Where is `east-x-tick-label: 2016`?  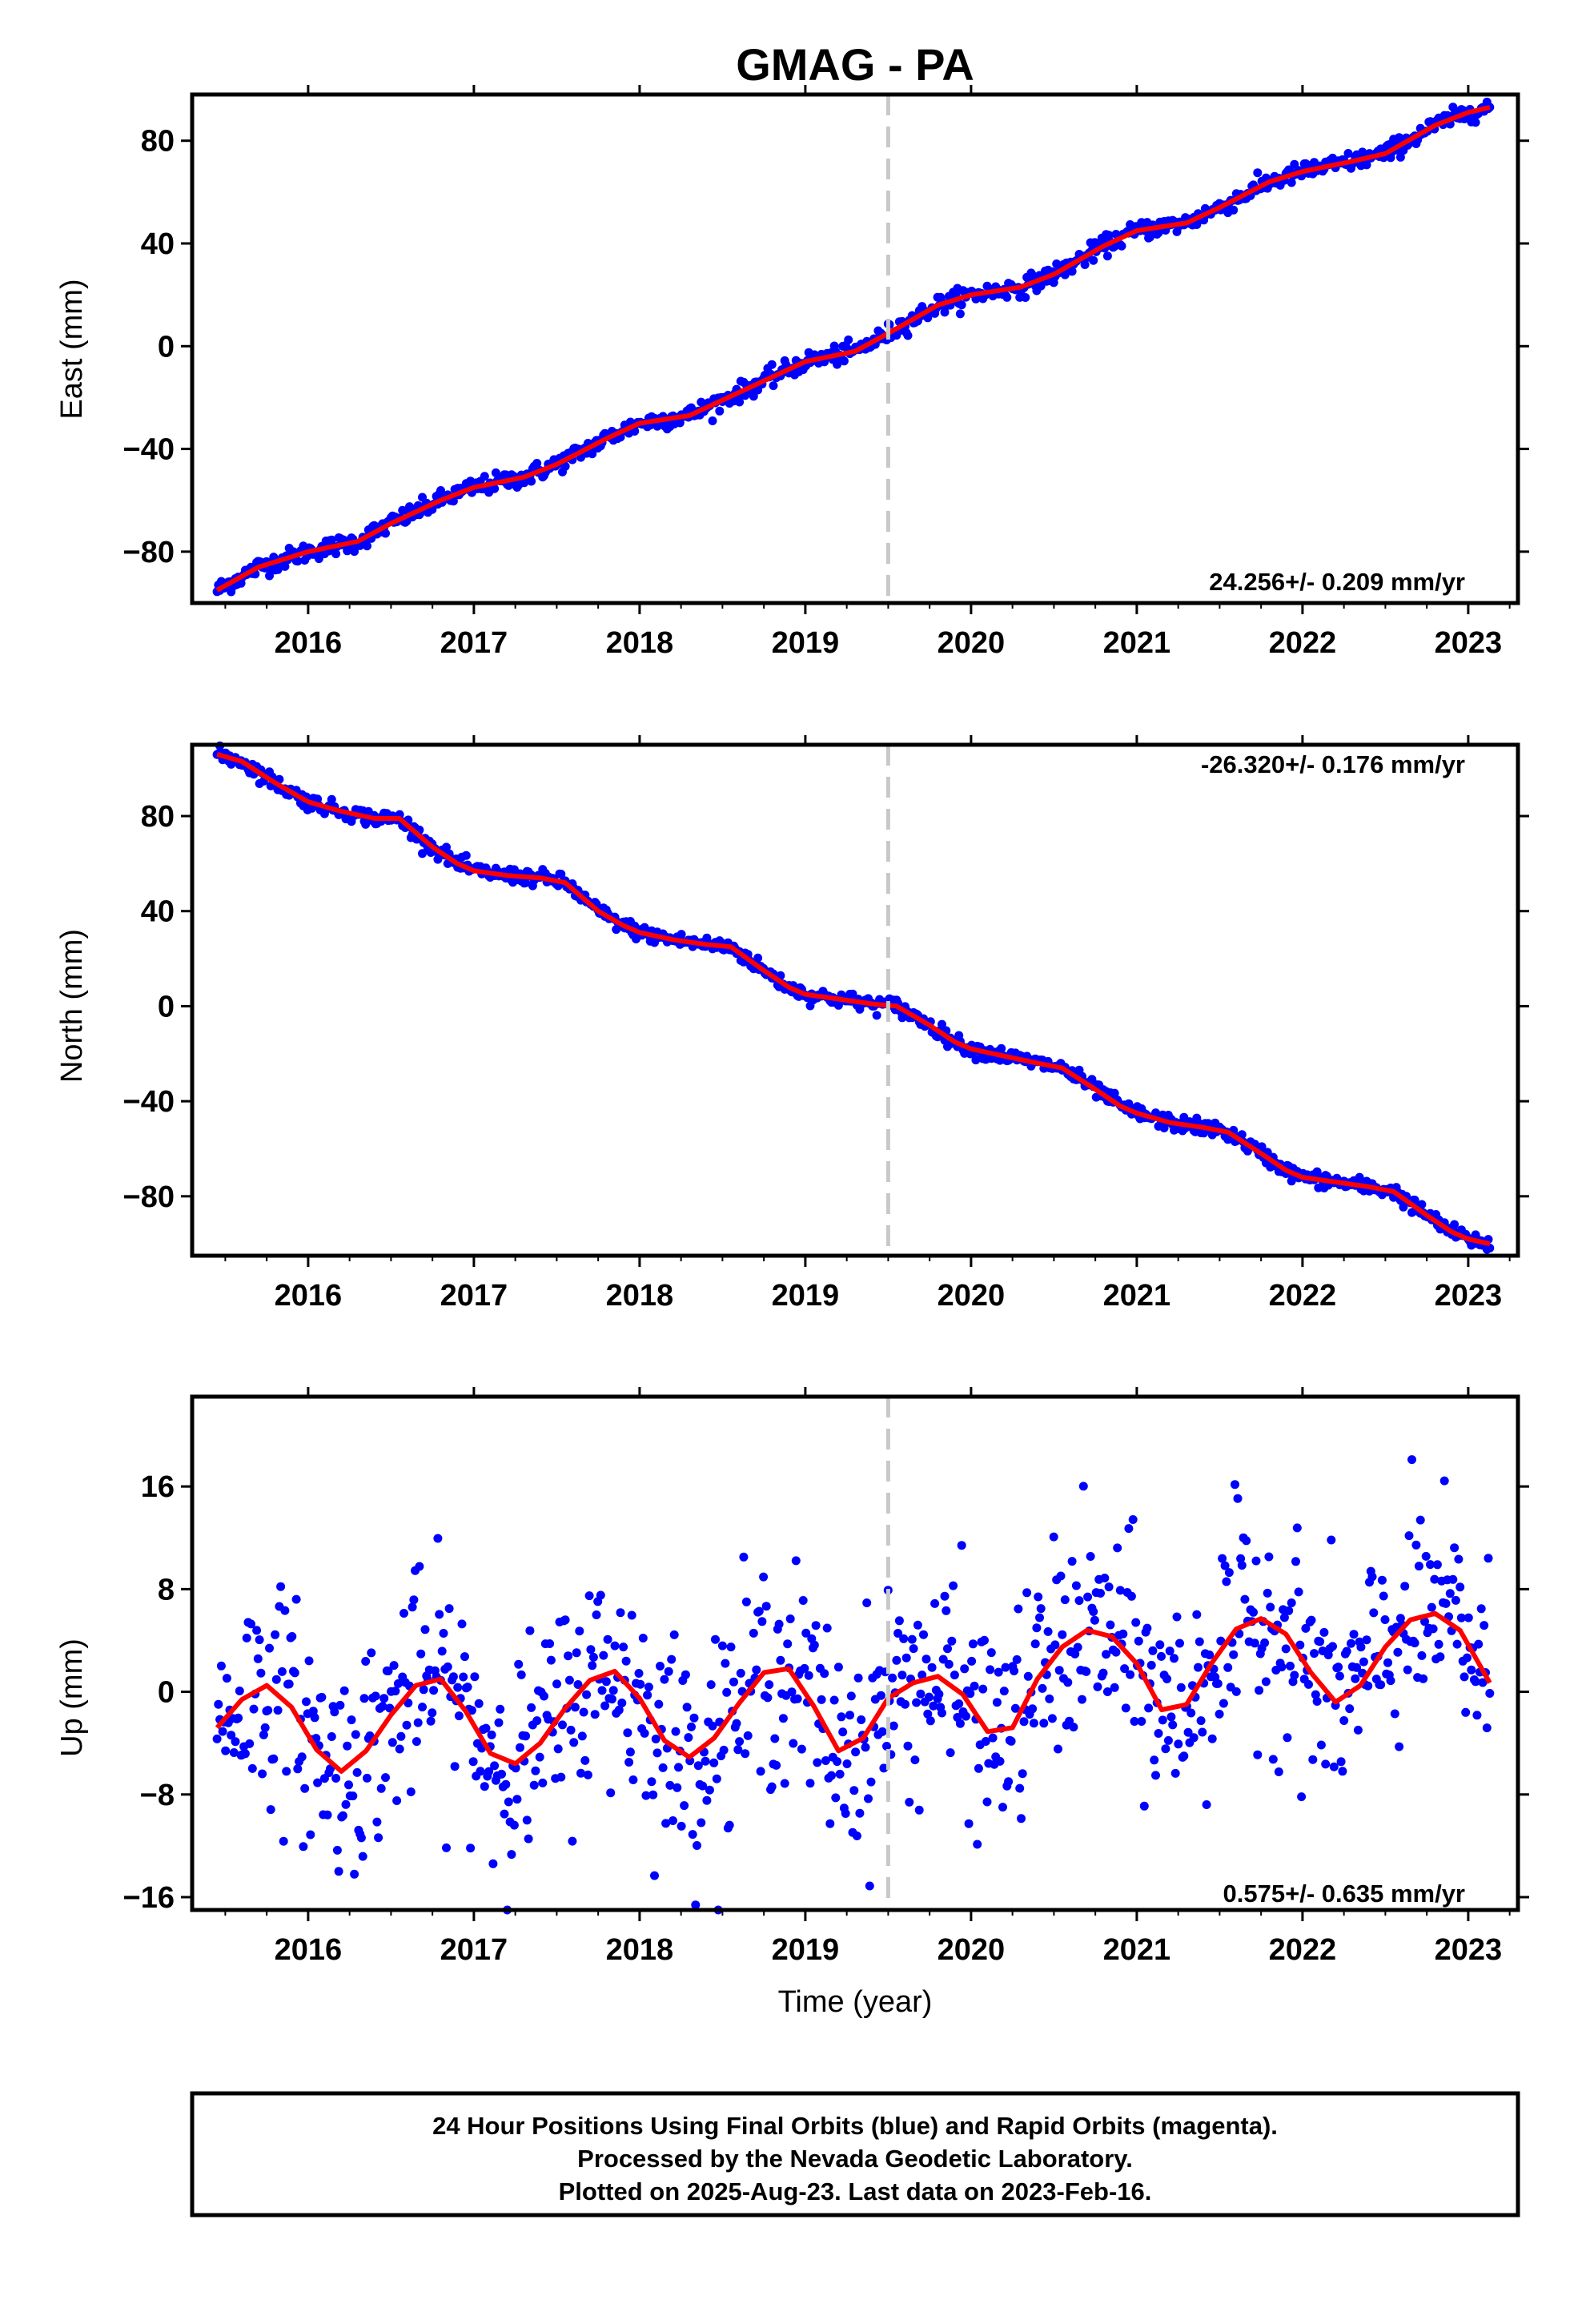 east-x-tick-label: 2016 is located at coordinates (309, 643).